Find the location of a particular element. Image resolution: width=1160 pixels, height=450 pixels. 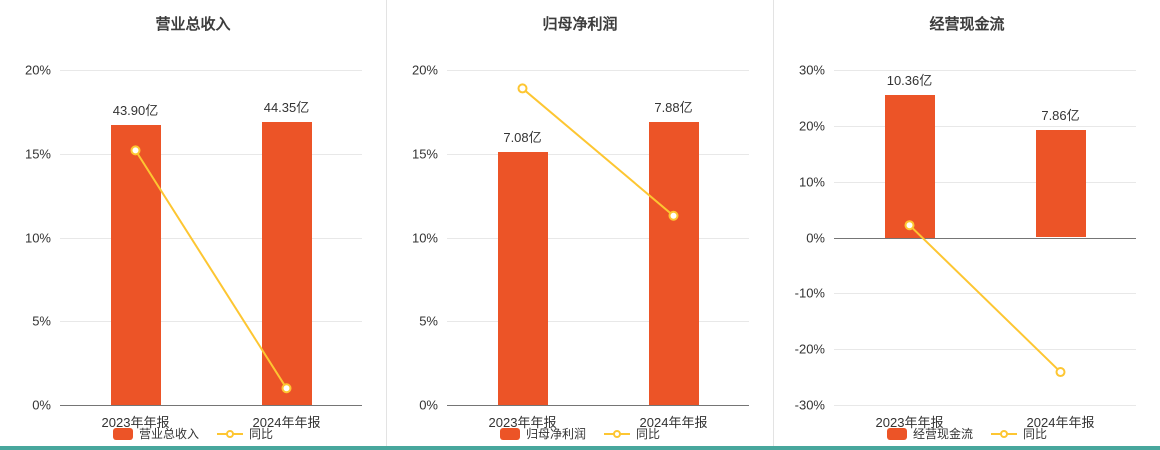

y-axis-tick-label: -30% is located at coordinates (809, 405).